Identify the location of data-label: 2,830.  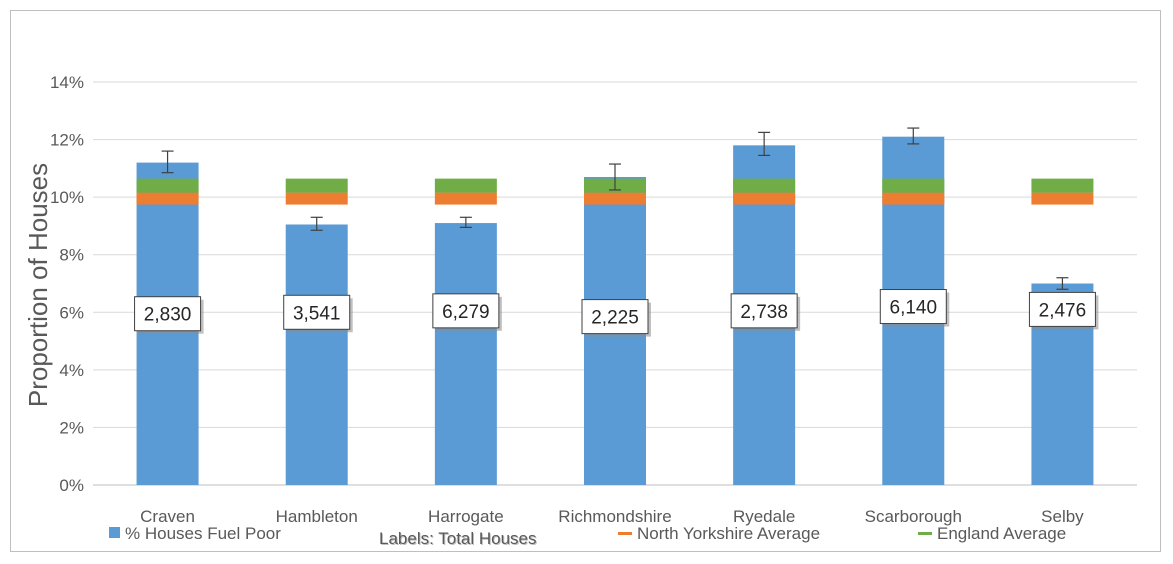
(168, 315).